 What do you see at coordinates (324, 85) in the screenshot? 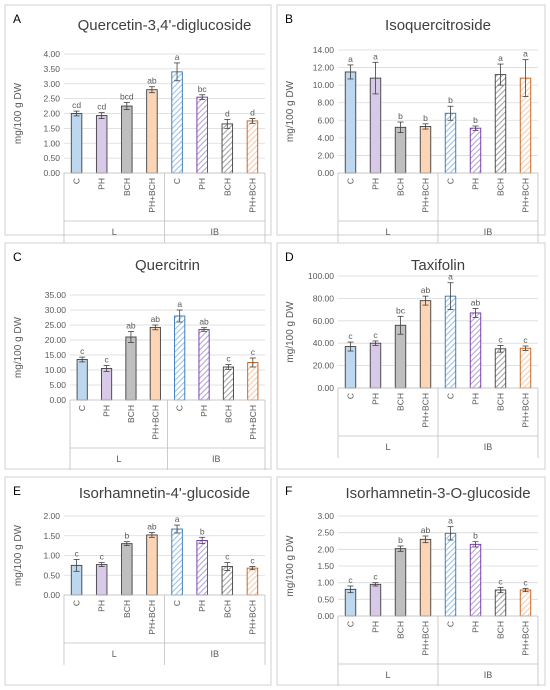
I see `y-tick-label: 10.00` at bounding box center [324, 85].